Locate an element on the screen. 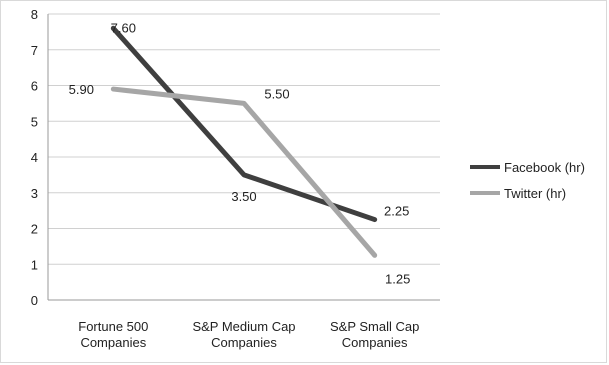  legend: Facebook (hr) Twitter (hr) is located at coordinates (527, 180).